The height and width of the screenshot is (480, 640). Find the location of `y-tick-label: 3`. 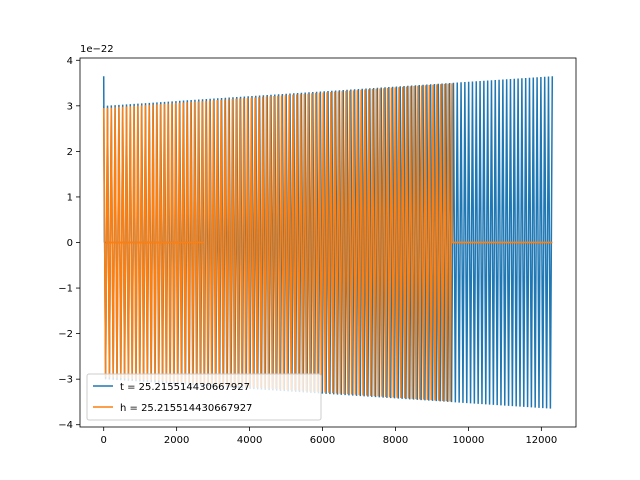

y-tick-label: 3 is located at coordinates (70, 106).